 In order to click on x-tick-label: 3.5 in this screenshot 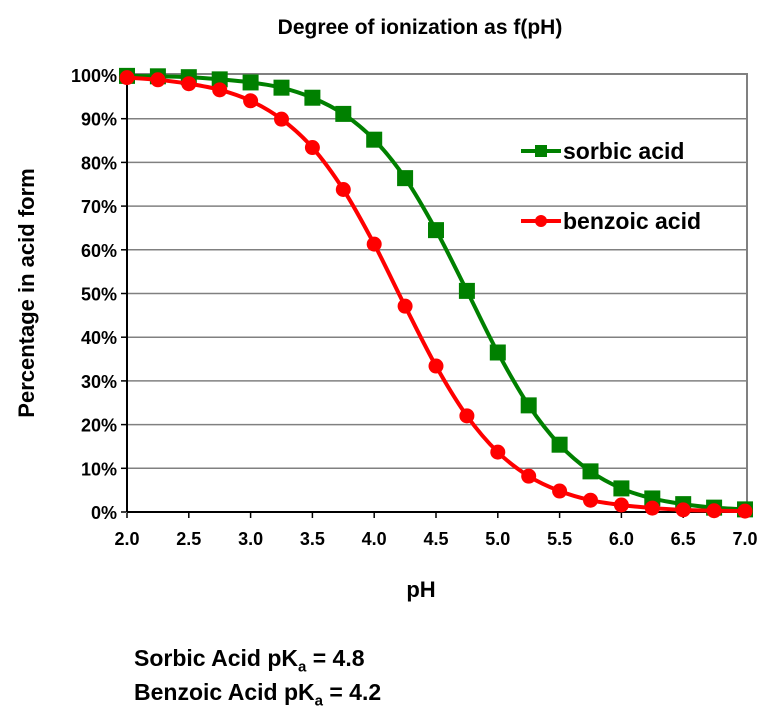, I will do `click(312, 539)`.